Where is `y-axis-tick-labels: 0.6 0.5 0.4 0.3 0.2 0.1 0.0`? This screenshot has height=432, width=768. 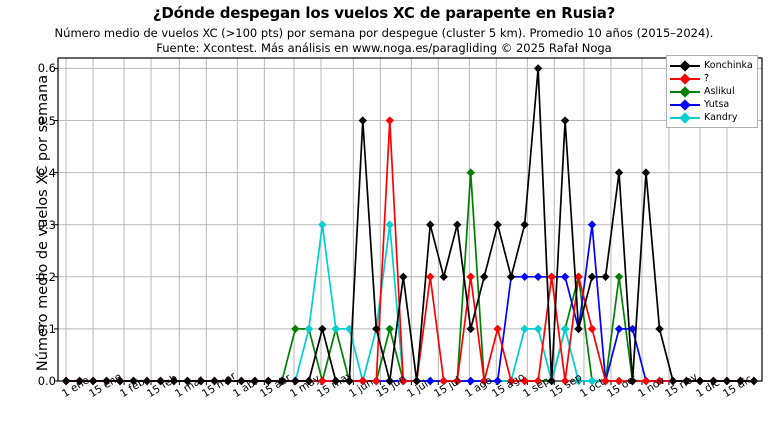 y-axis-tick-labels: 0.6 0.5 0.4 0.3 0.2 0.1 0.0 is located at coordinates (33, 216).